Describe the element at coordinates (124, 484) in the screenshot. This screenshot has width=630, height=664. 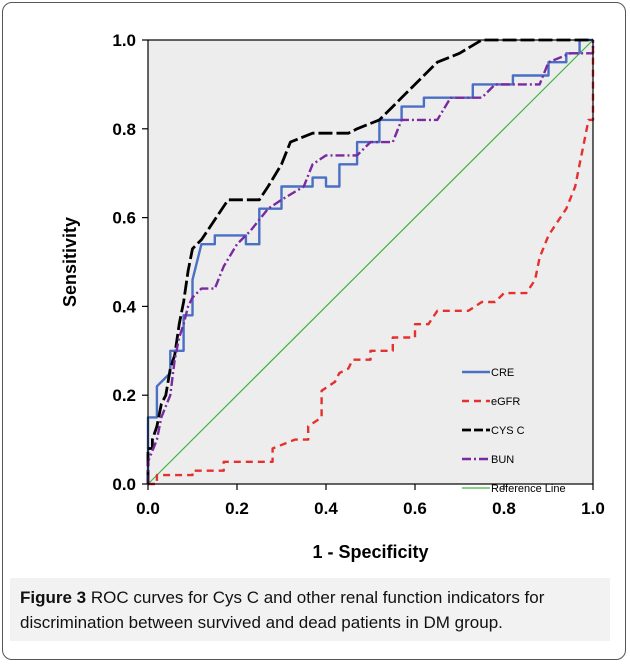
I see `y-tick-label: 0.0` at that location.